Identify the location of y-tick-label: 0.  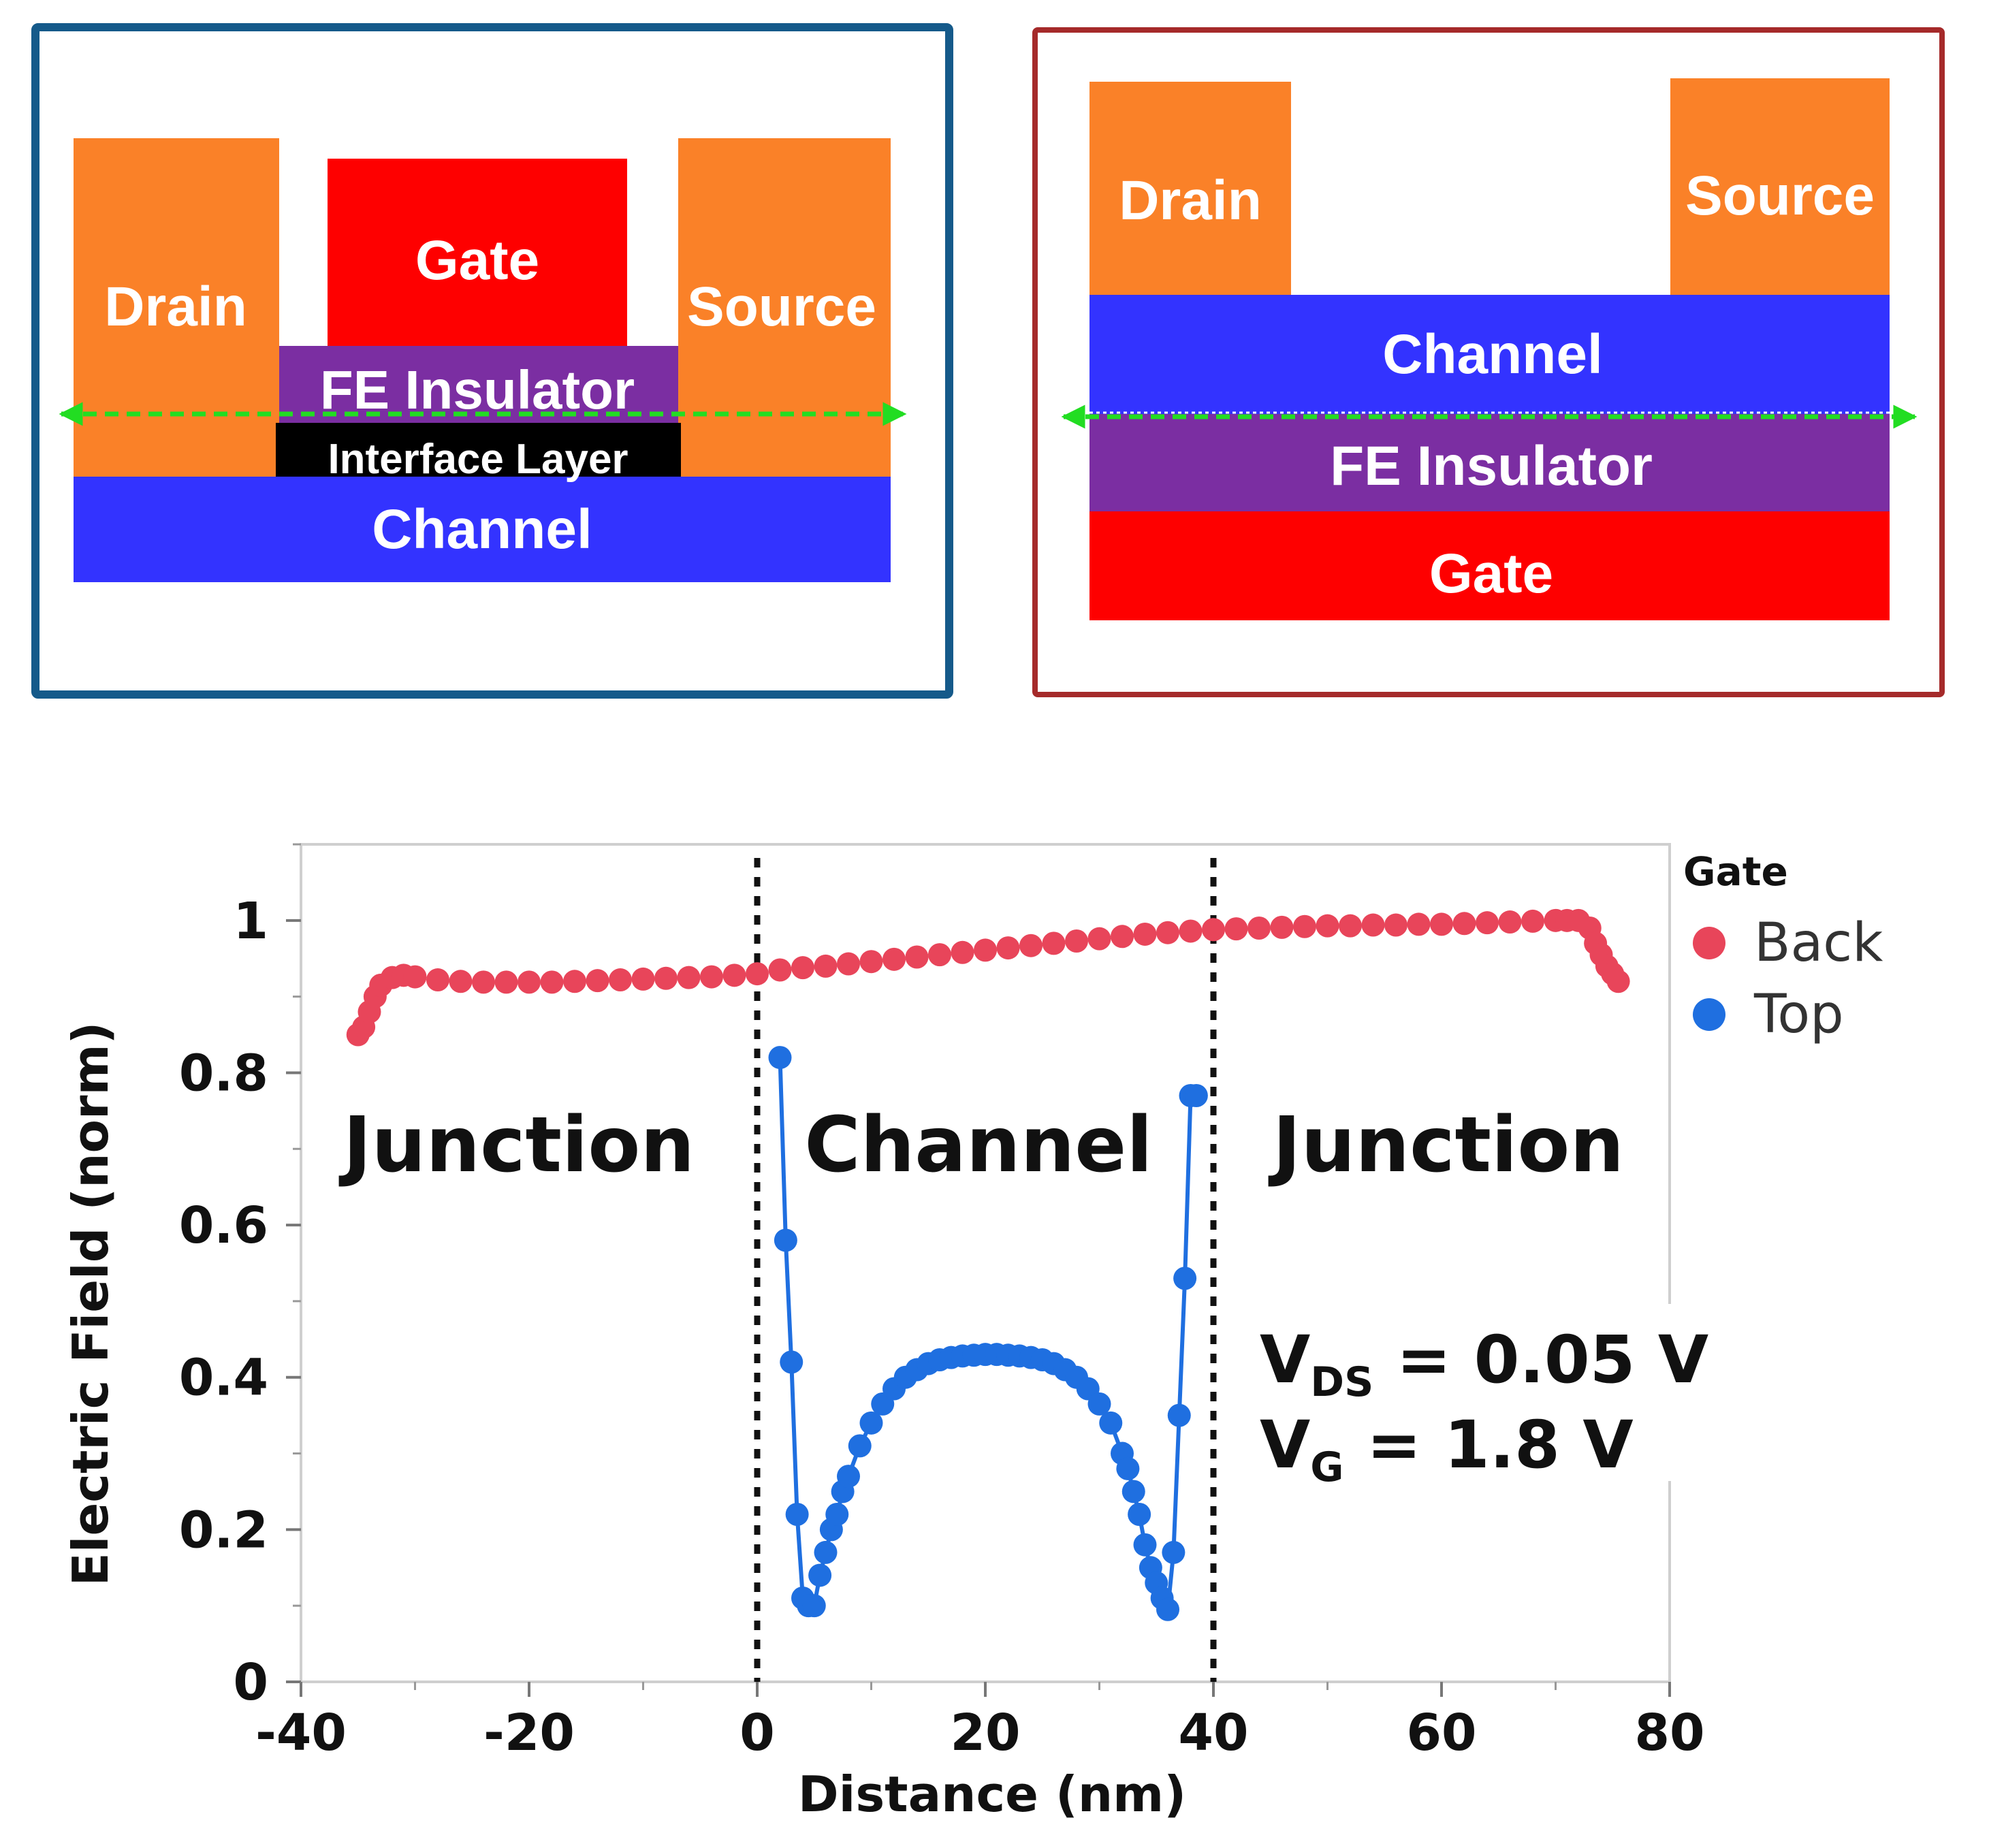
(251, 1682).